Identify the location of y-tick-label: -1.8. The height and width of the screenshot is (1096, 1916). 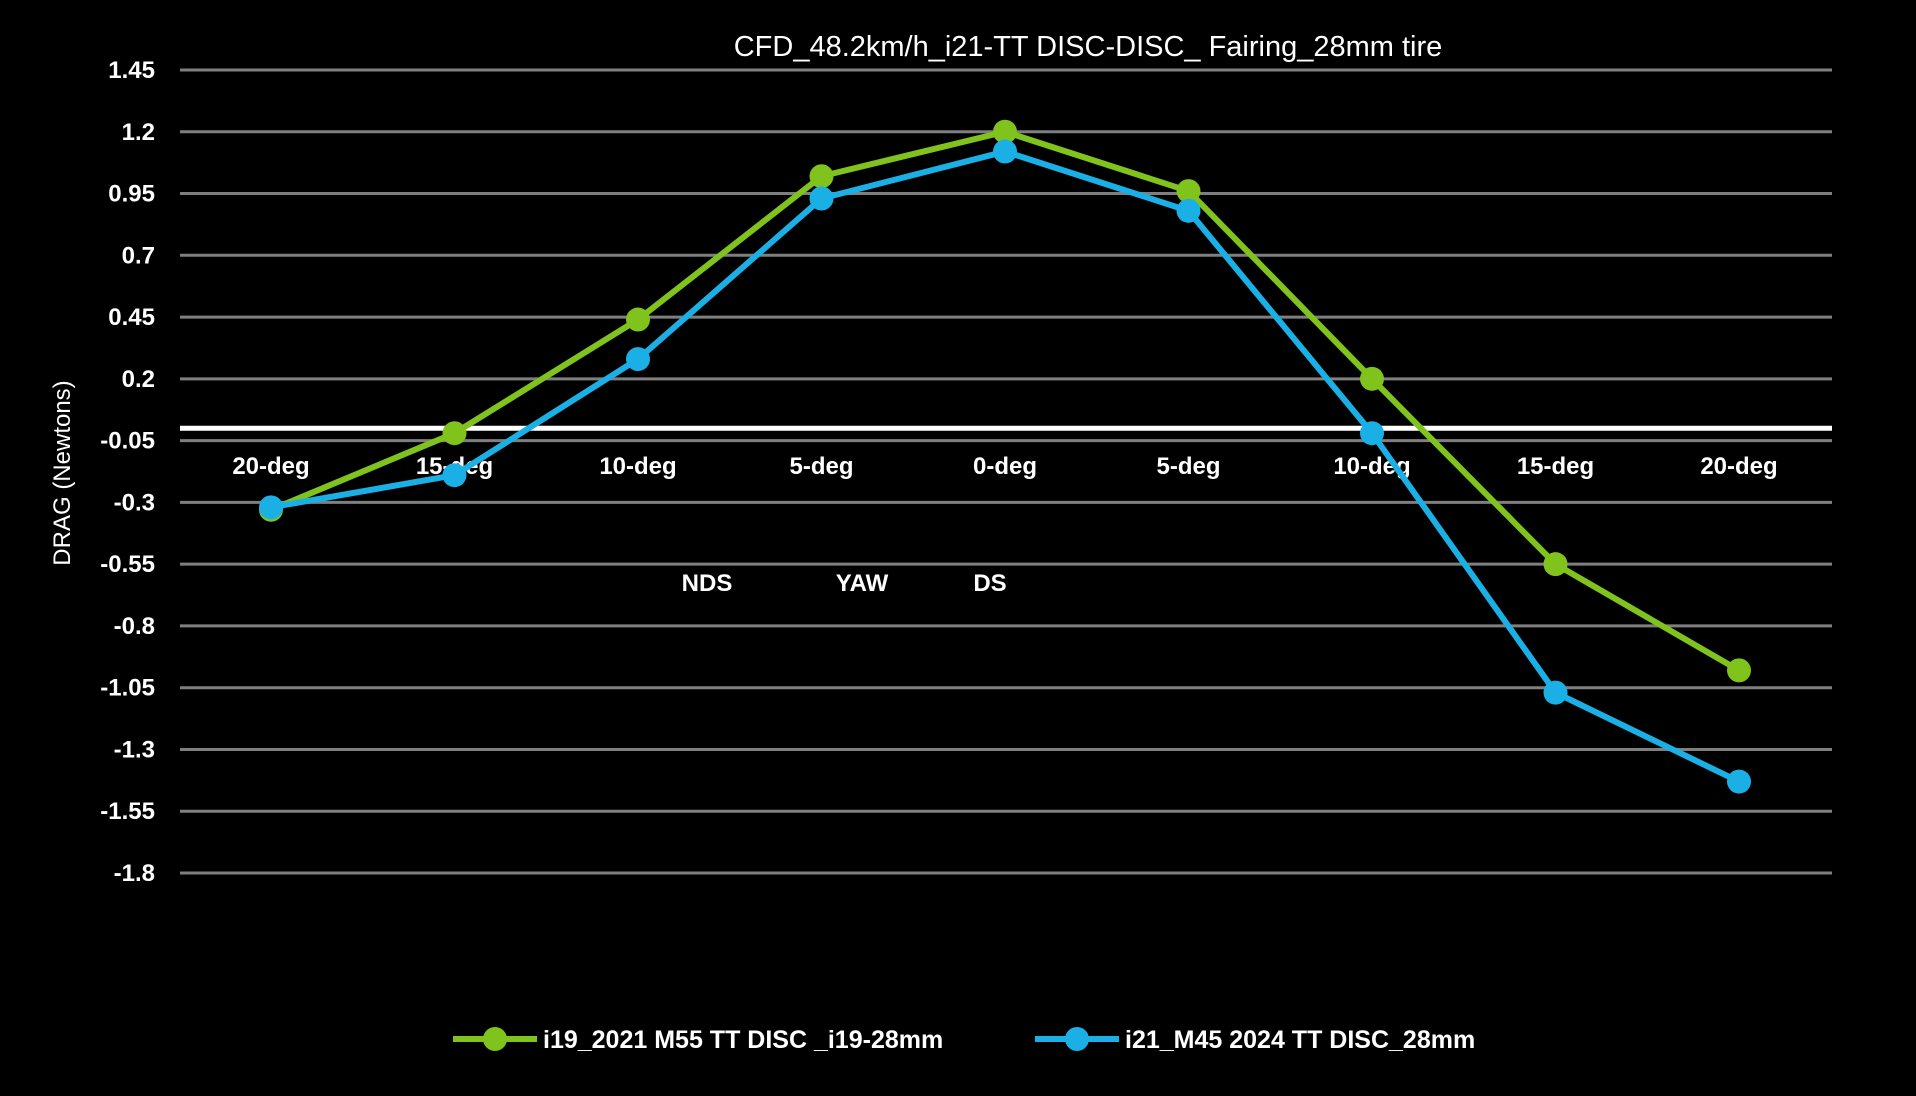
(134, 873).